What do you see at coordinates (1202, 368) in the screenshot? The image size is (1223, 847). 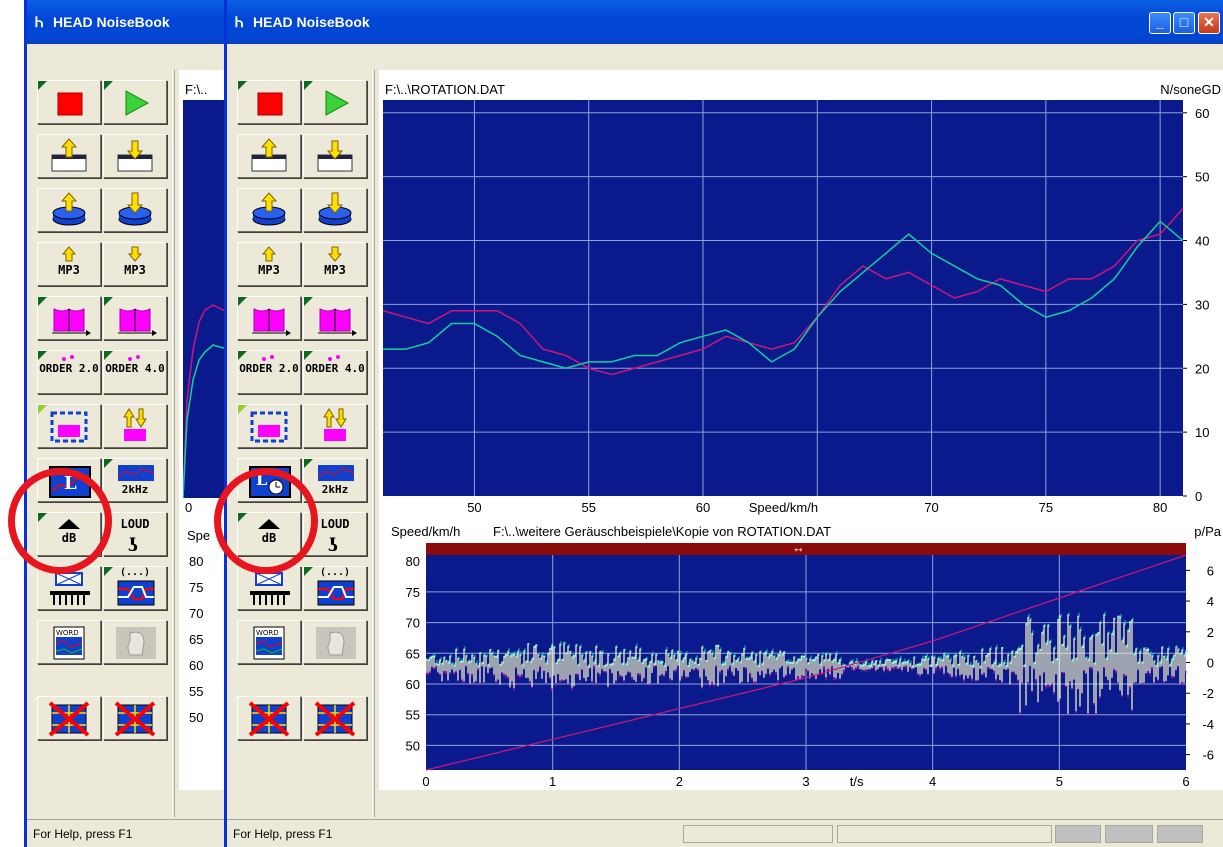 I see `y-tick-label: 20` at bounding box center [1202, 368].